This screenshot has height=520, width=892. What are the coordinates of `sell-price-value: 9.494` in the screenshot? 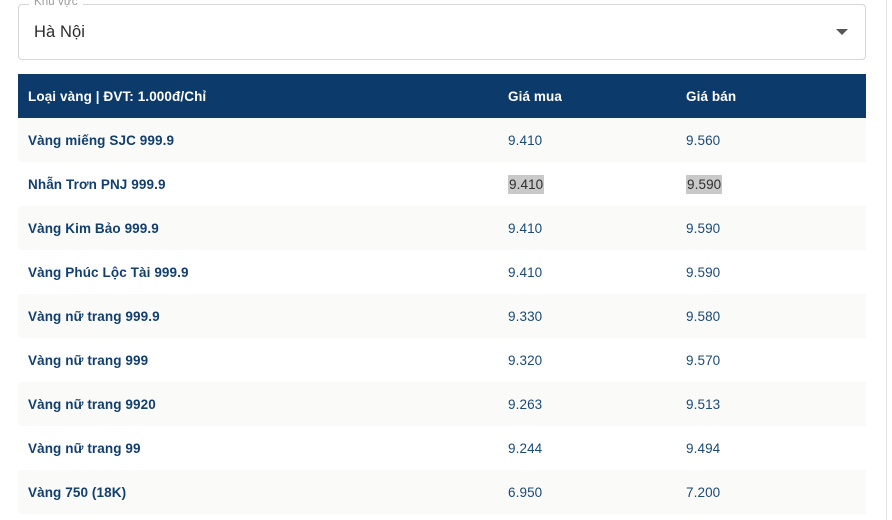 It's located at (703, 448).